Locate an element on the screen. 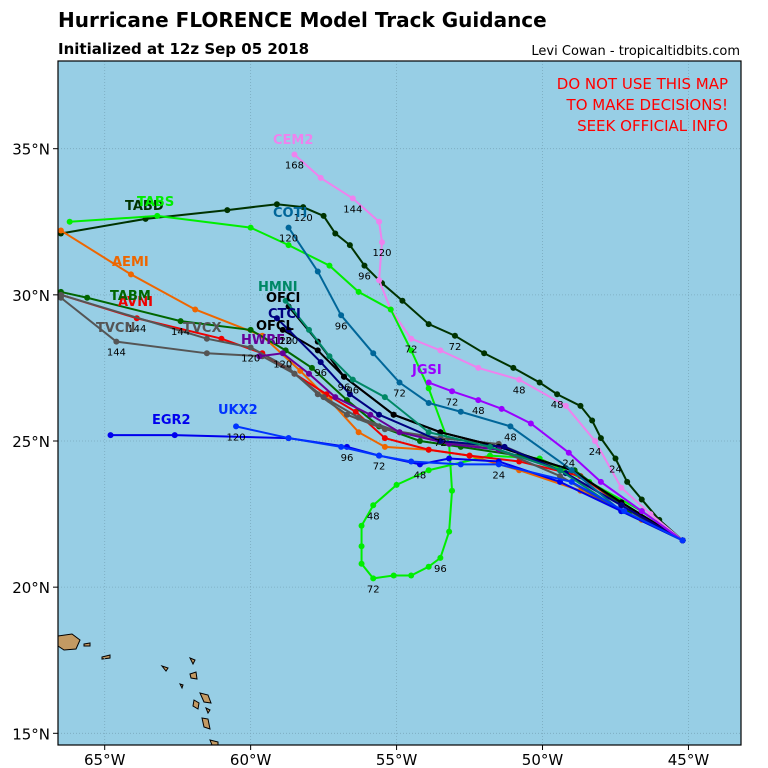 This screenshot has height=768, width=768. y-tick-label: 35°N is located at coordinates (31, 150).